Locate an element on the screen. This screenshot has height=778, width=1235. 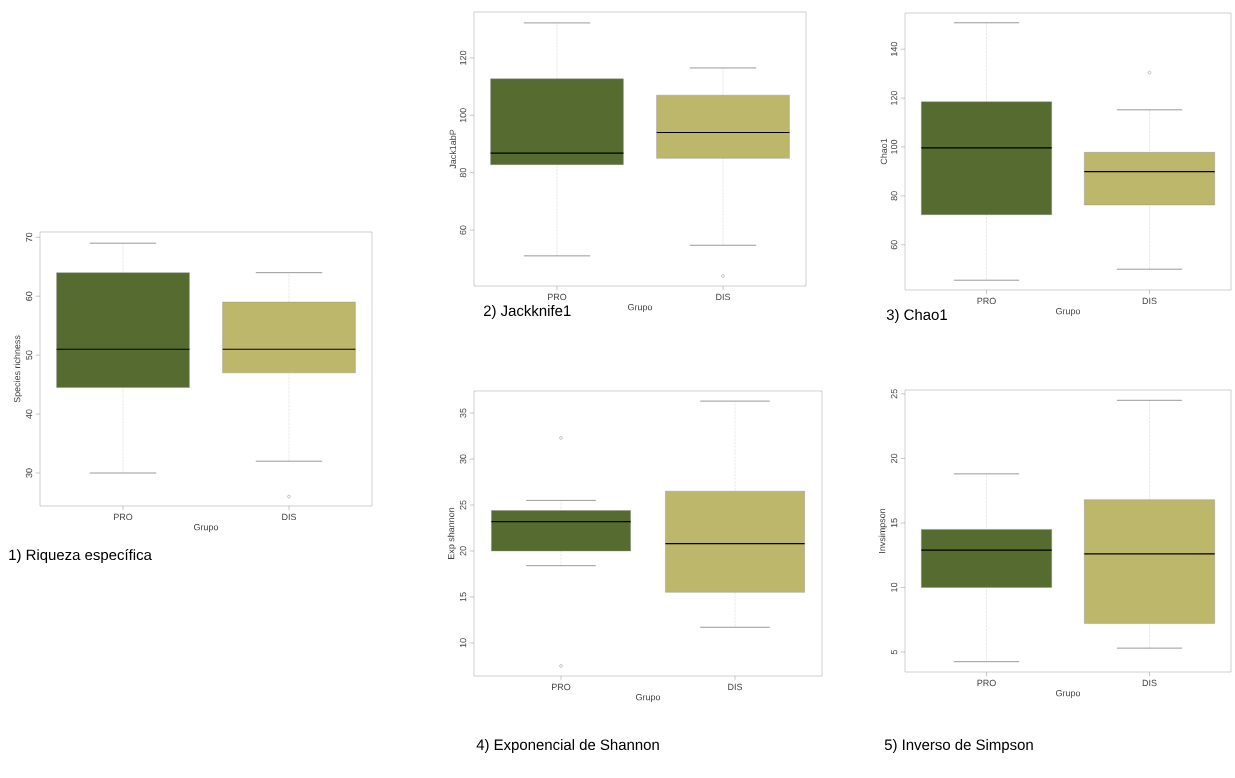
text: 5) Inverso de Simpson is located at coordinates (958, 746).